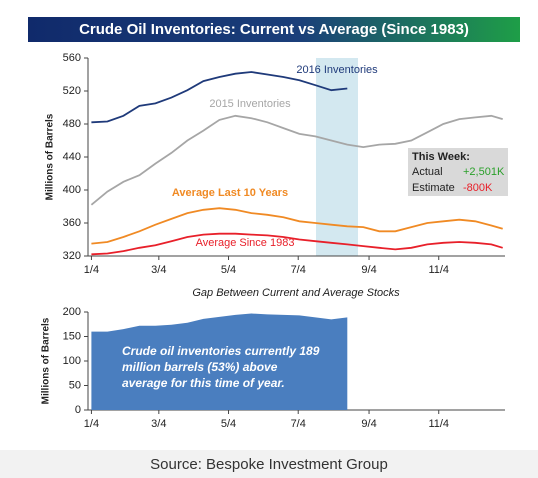 The width and height of the screenshot is (538, 478). Describe the element at coordinates (72, 124) in the screenshot. I see `y-tick-label: 480` at that location.